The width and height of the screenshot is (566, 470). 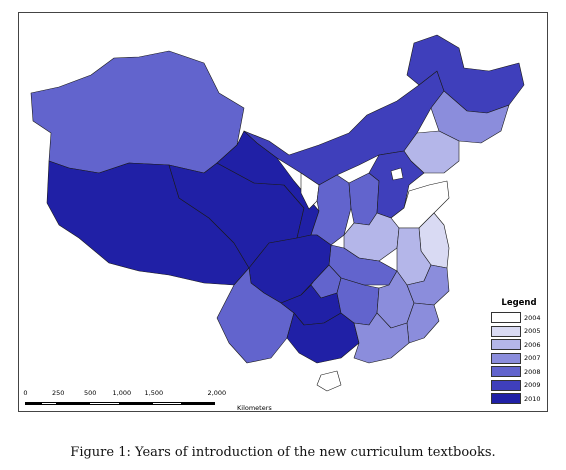 What do you see at coordinates (329, 381) in the screenshot?
I see `province-hainan` at bounding box center [329, 381].